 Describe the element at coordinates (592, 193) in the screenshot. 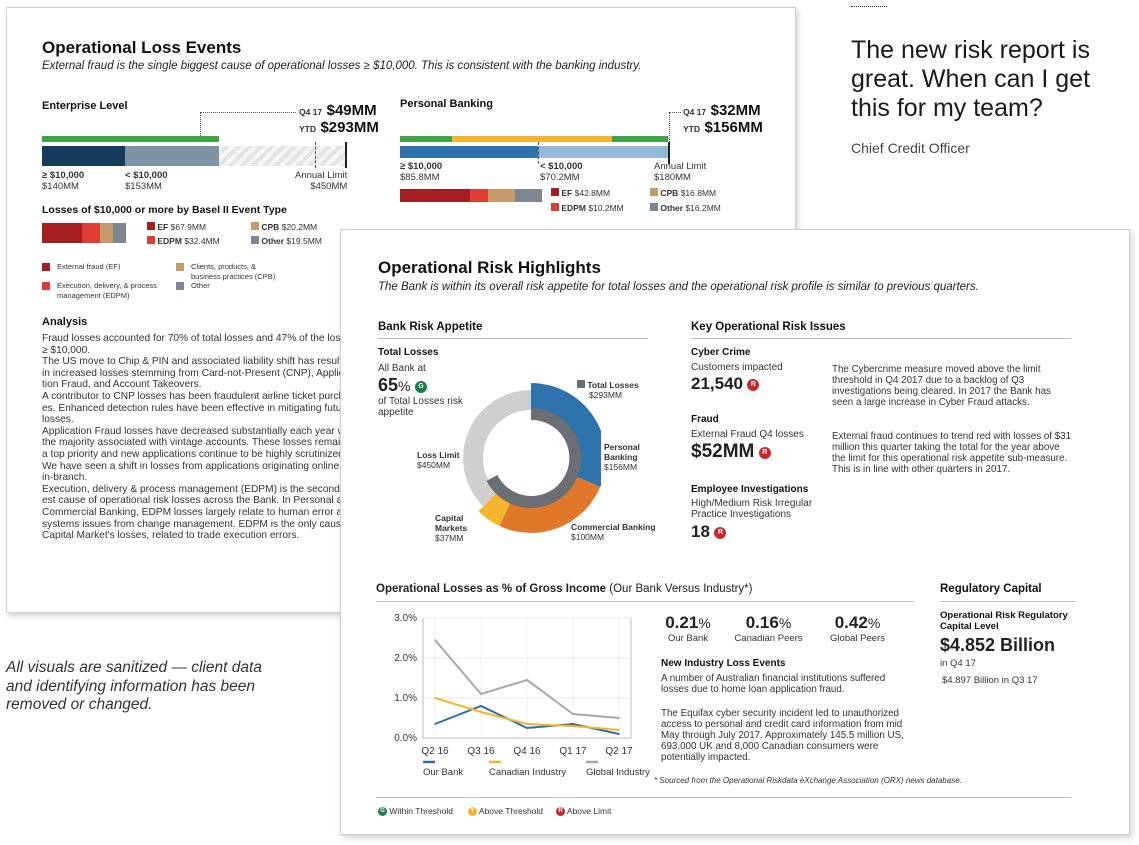

I see `personal-ef-value: $42.8MM` at that location.